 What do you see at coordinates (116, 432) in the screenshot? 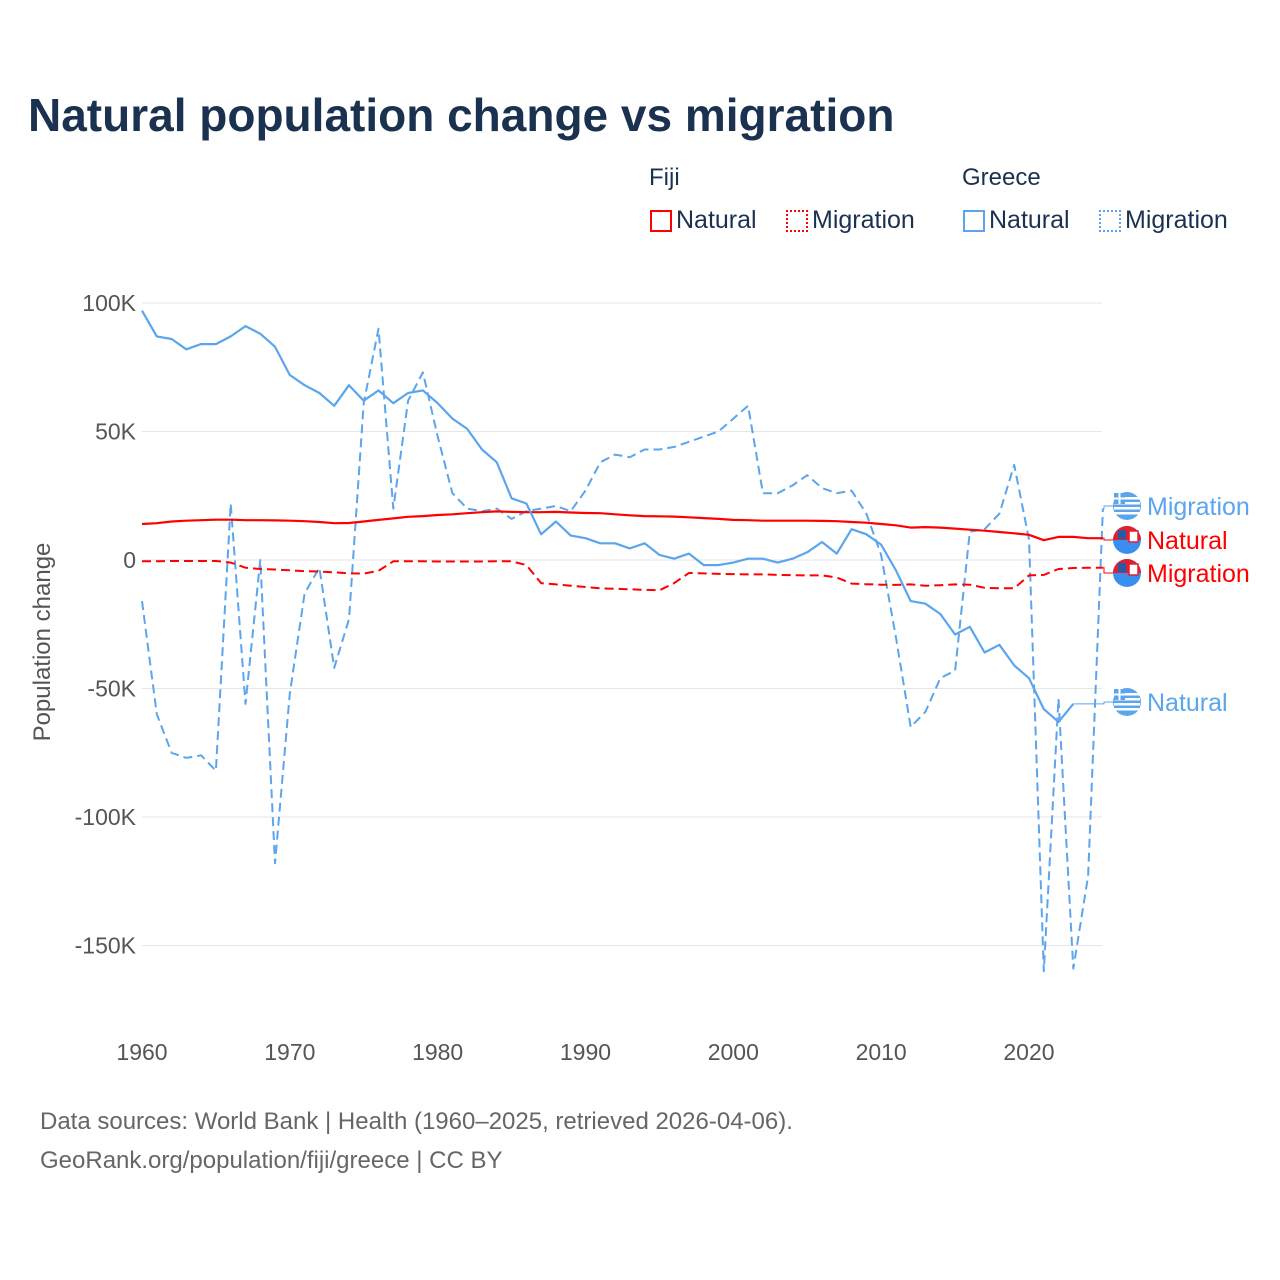
I see `y-tick-label: 50K` at bounding box center [116, 432].